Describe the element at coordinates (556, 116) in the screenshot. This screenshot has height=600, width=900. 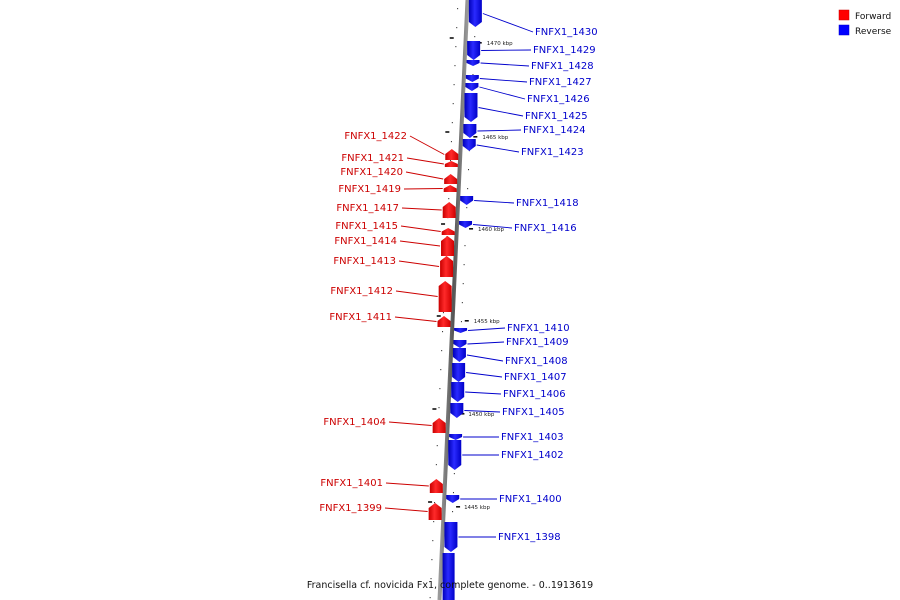
I see `gene-label: FNFX1_1425` at that location.